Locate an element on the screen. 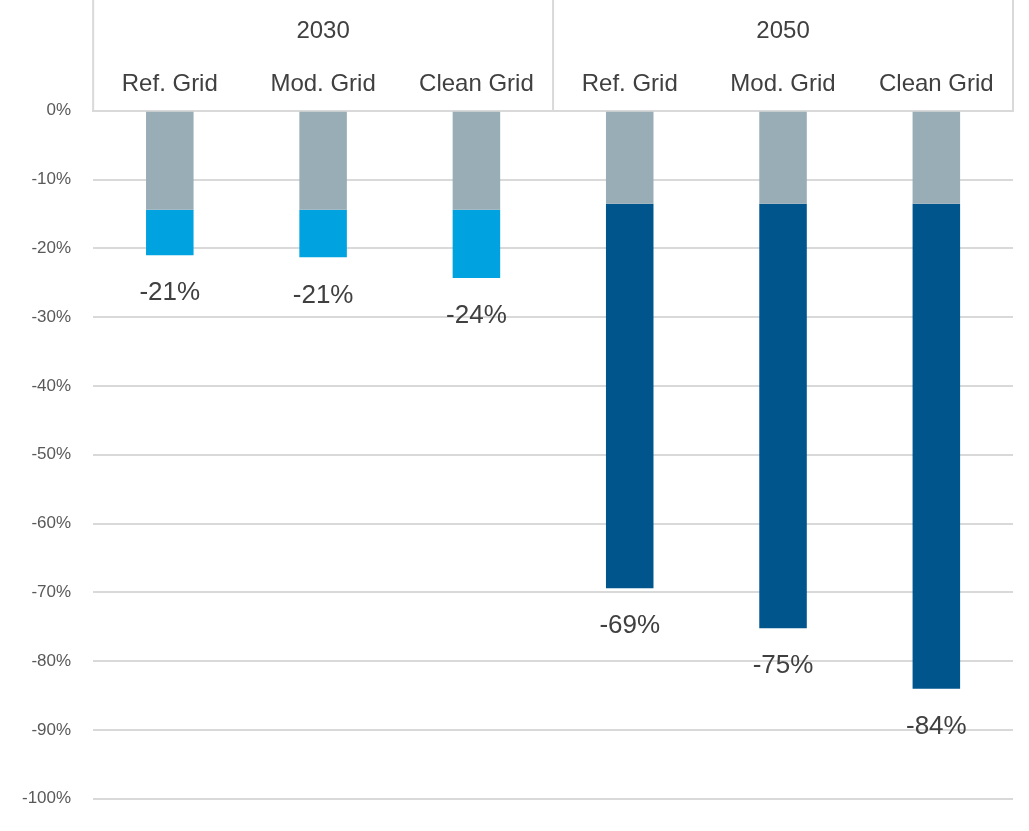  y-tick-label: -70% is located at coordinates (51, 592).